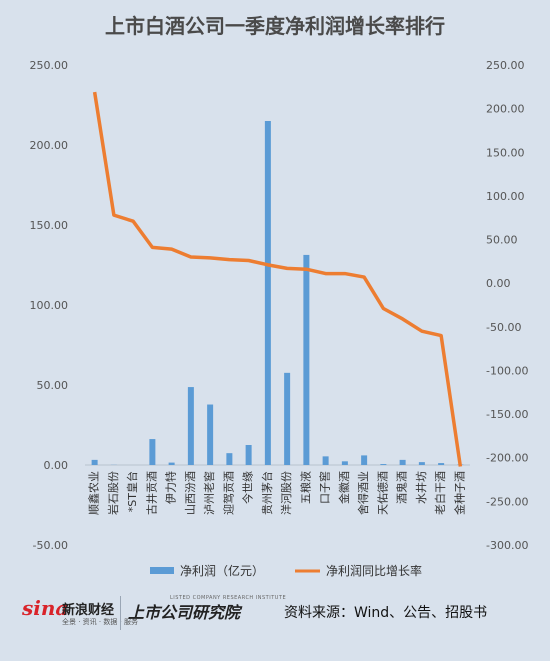 This screenshot has width=550, height=661. Describe the element at coordinates (286, 493) in the screenshot. I see `category-label: 洋河股份` at that location.